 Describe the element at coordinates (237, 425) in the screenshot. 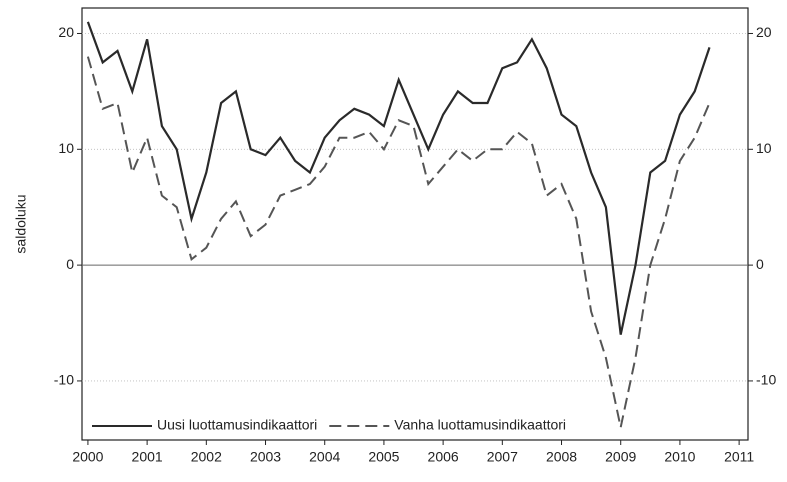

I see `legend-label: Uusi luottamusindikaattori` at that location.